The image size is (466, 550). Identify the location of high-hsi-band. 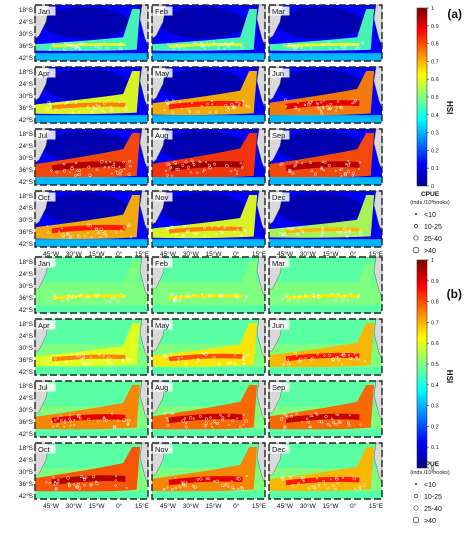
(322, 216).